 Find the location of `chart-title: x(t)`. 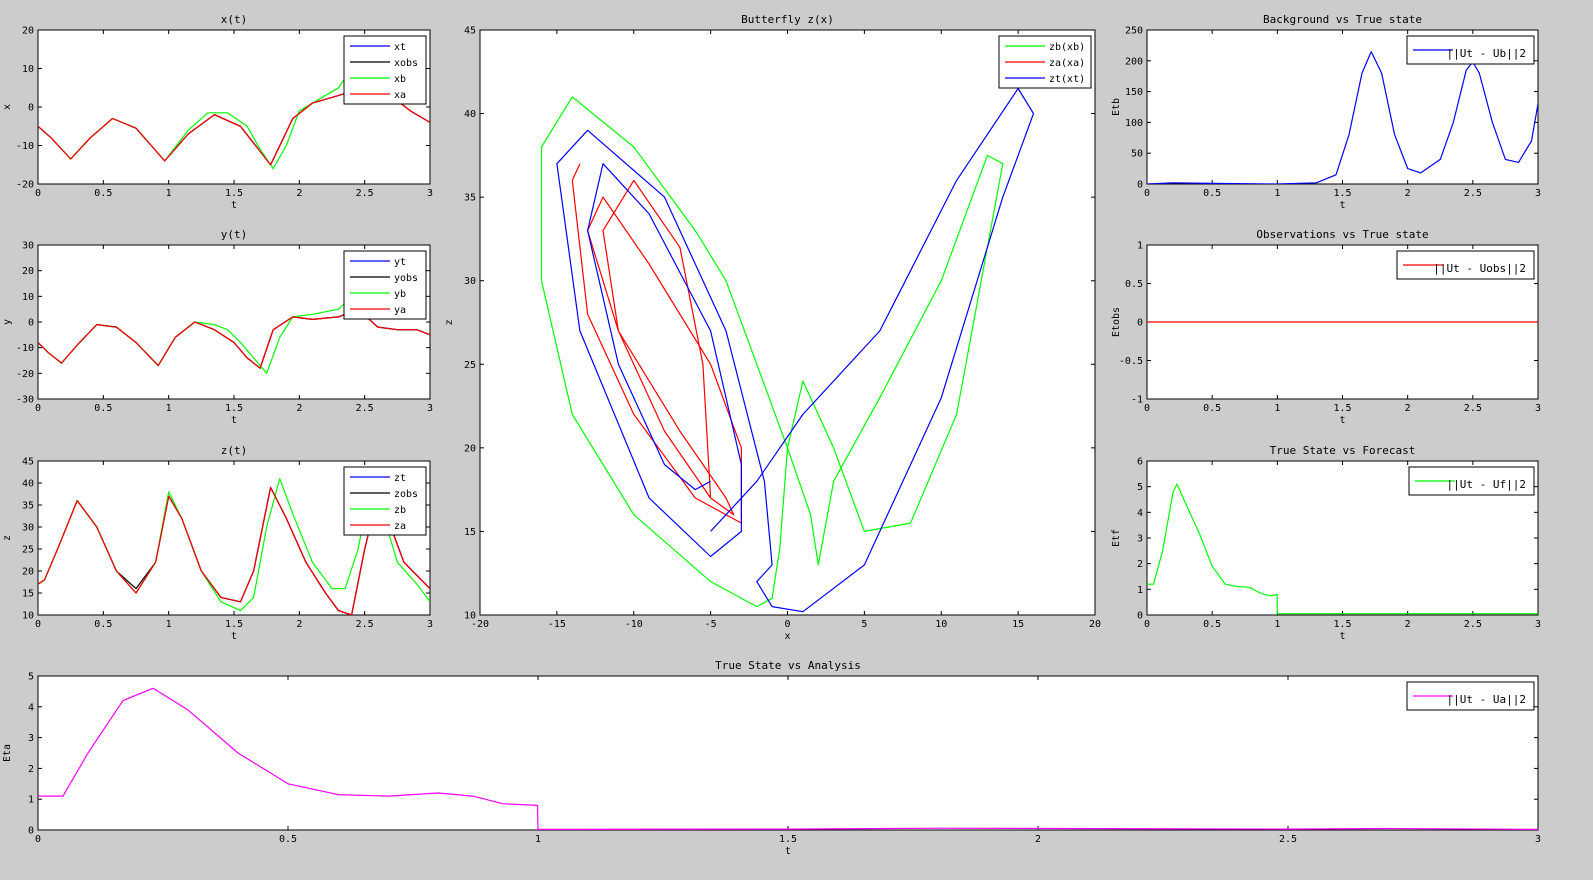

chart-title: x(t) is located at coordinates (234, 19).